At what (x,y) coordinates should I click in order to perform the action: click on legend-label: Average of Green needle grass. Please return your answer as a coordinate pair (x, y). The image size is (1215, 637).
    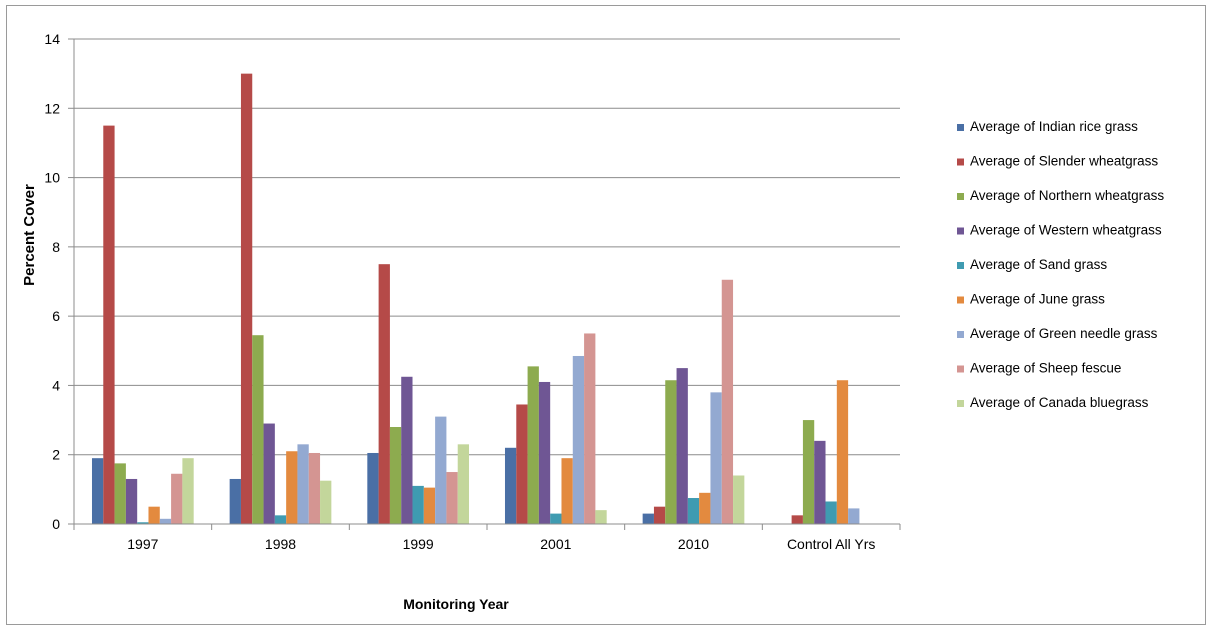
    Looking at the image, I should click on (1064, 333).